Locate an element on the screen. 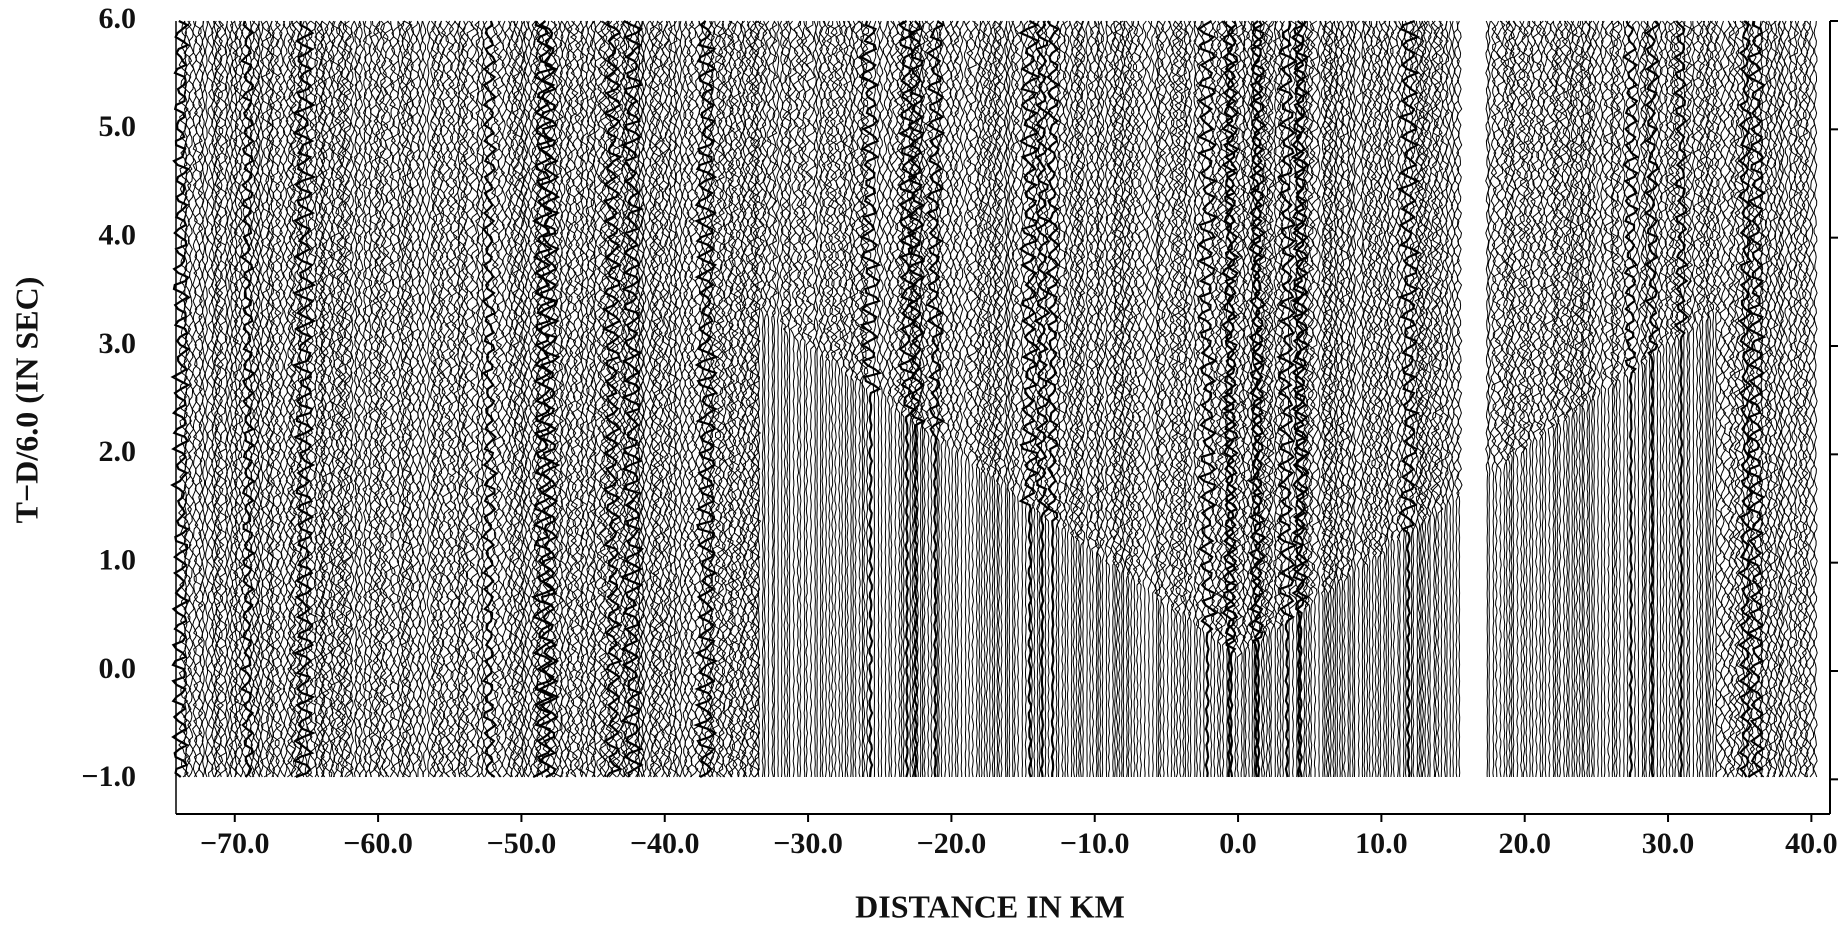  y-axis-label: T−D/6.0 (IN SEC) is located at coordinates (26, 400).